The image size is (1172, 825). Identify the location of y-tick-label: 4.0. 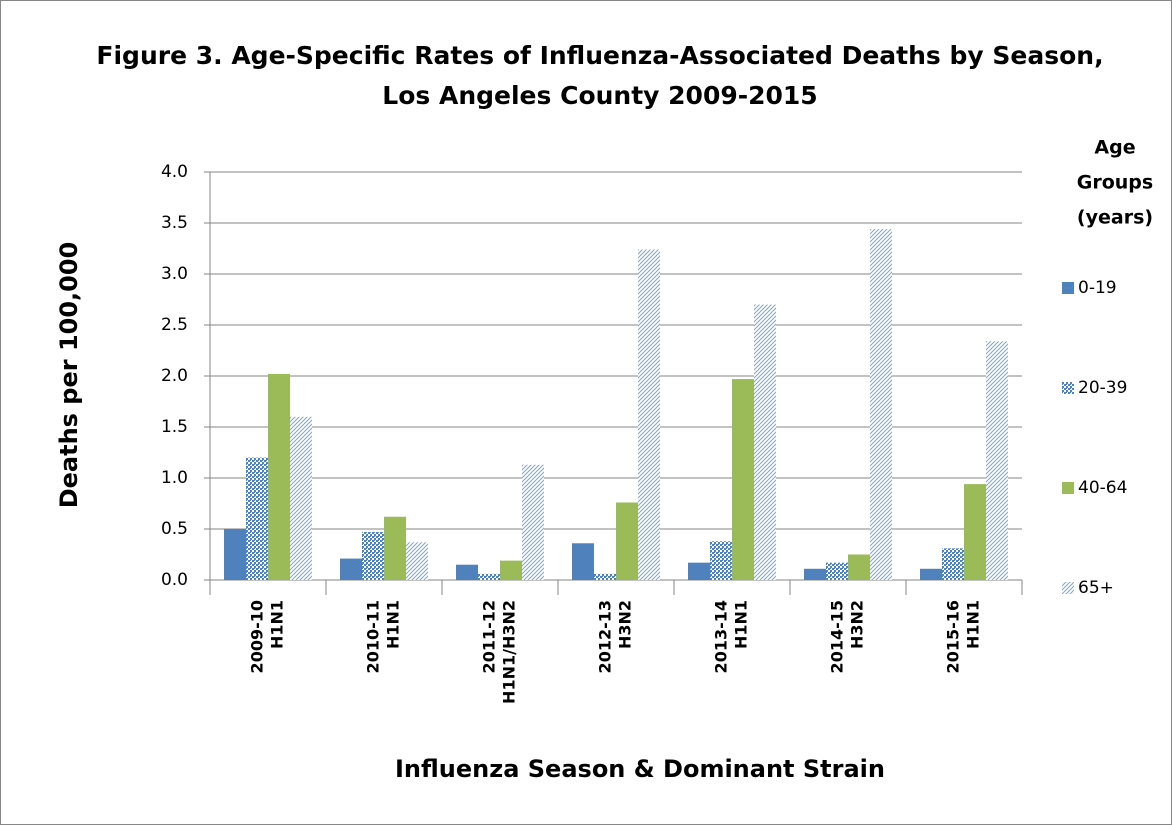
(174, 172).